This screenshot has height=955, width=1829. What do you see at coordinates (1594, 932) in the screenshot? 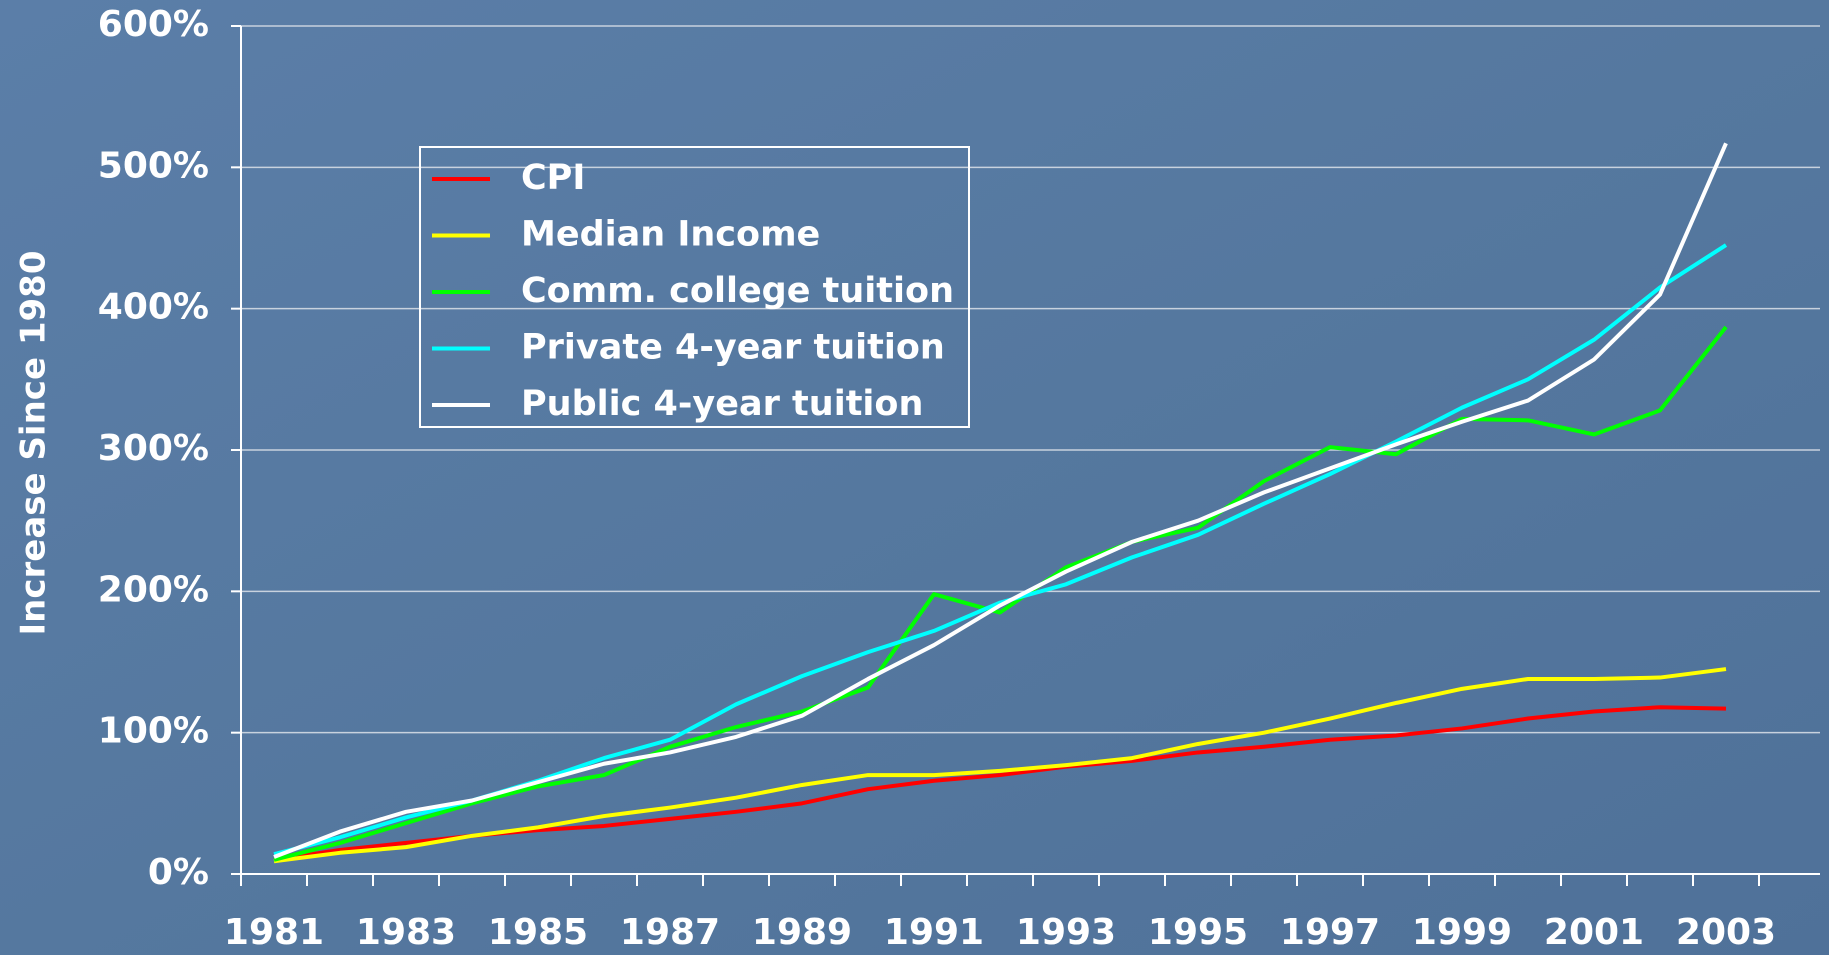
I see `x-tick-label: 2001` at bounding box center [1594, 932].